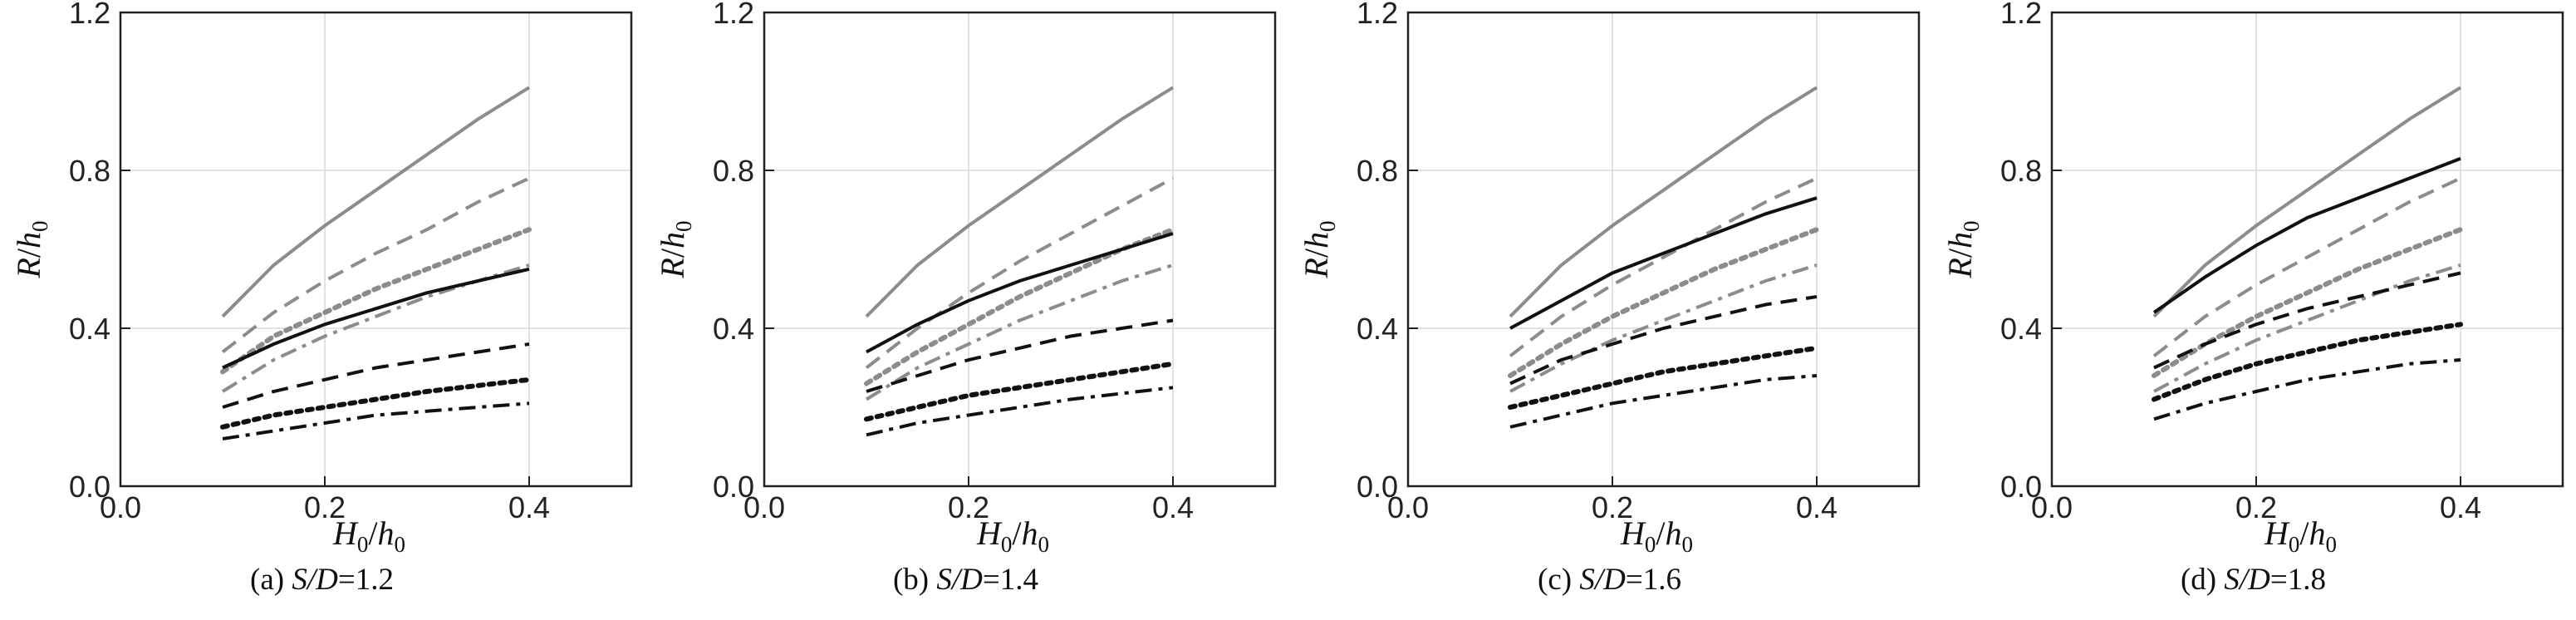 The image size is (2576, 620). What do you see at coordinates (267, 580) in the screenshot?
I see `caption-a-label: (a)` at bounding box center [267, 580].